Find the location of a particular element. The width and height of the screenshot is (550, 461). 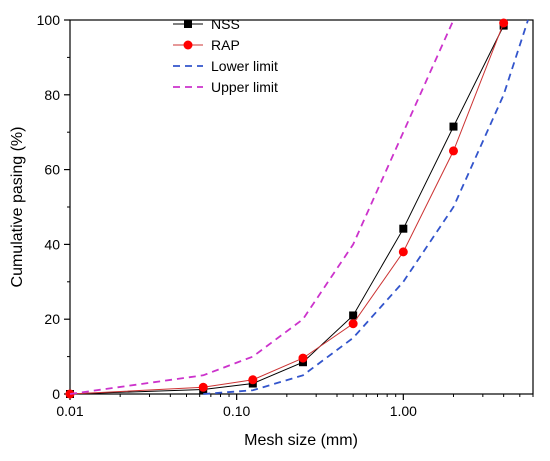

x-tick-label: 0.01 is located at coordinates (69, 411).